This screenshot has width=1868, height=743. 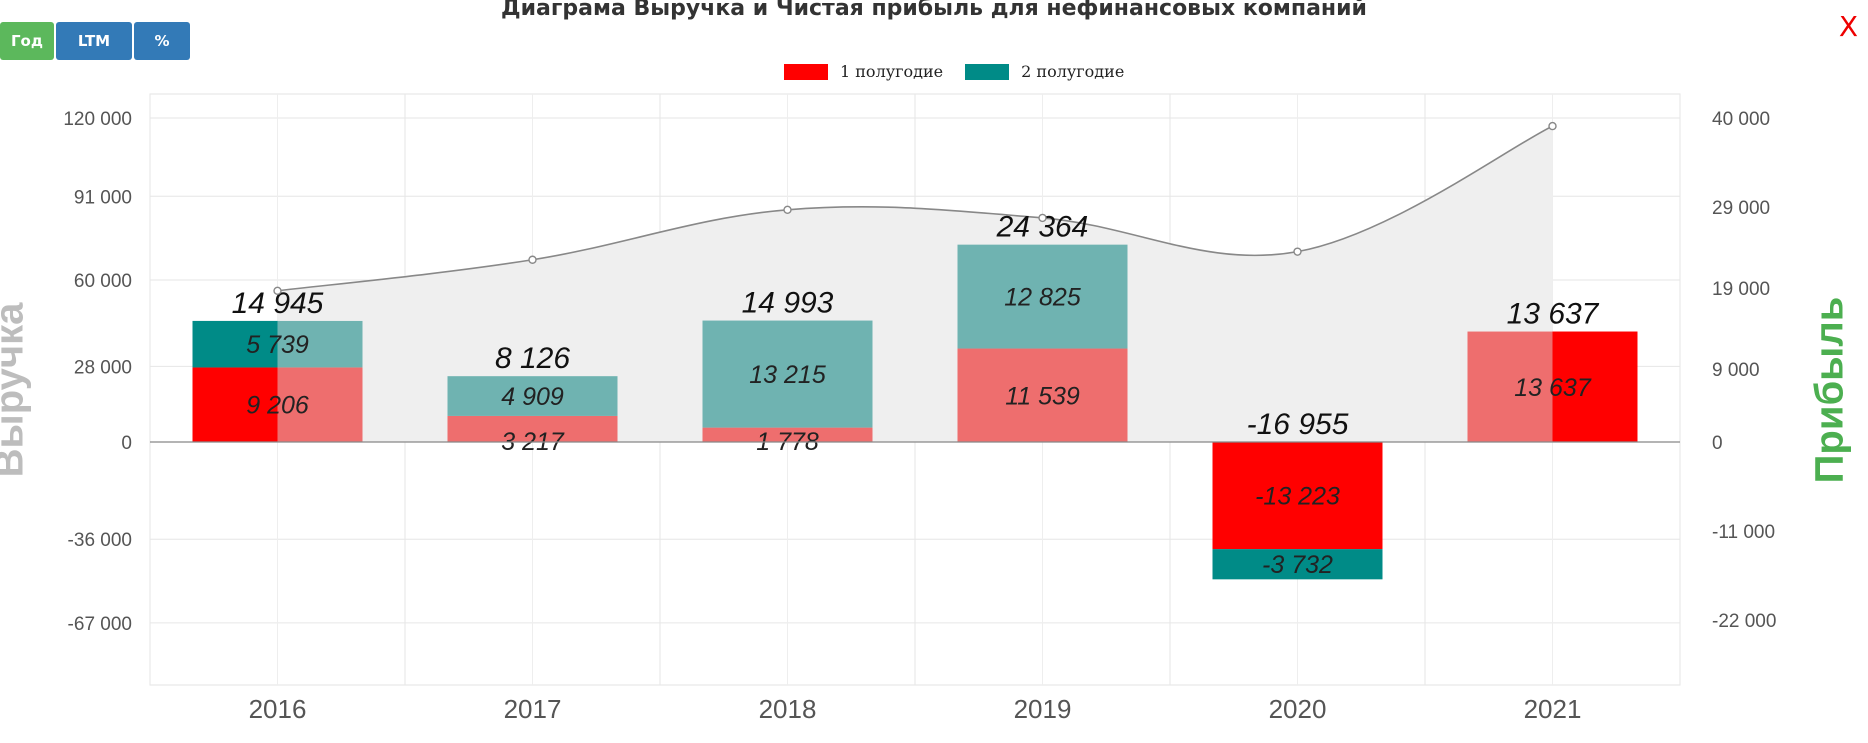 I want to click on bar-h1-value-label: 13 637, so click(x=1553, y=388).